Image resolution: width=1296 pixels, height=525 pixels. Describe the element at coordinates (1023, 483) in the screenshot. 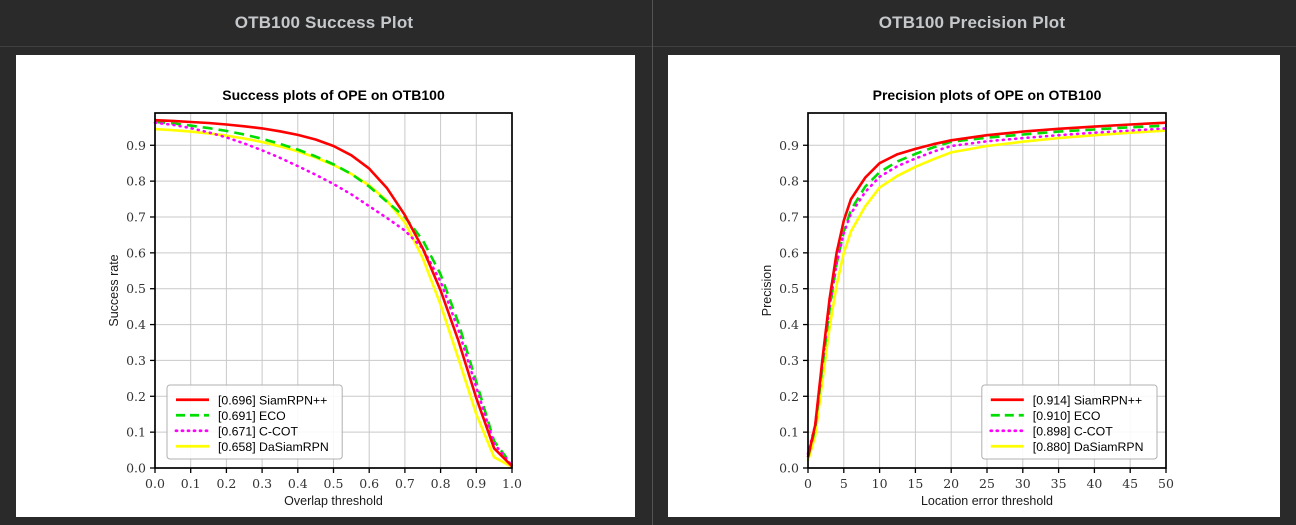

I see `x-tick-label: 30` at that location.